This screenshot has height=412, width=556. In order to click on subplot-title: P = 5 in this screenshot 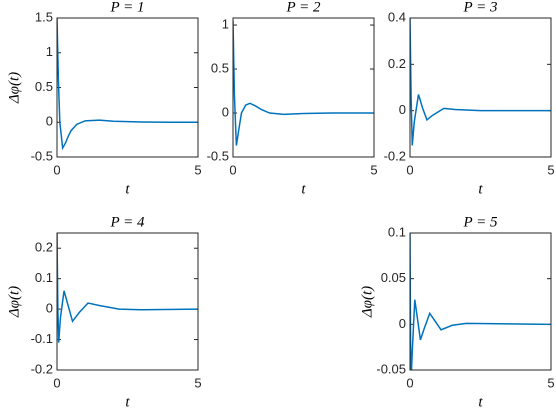, I will do `click(480, 222)`.